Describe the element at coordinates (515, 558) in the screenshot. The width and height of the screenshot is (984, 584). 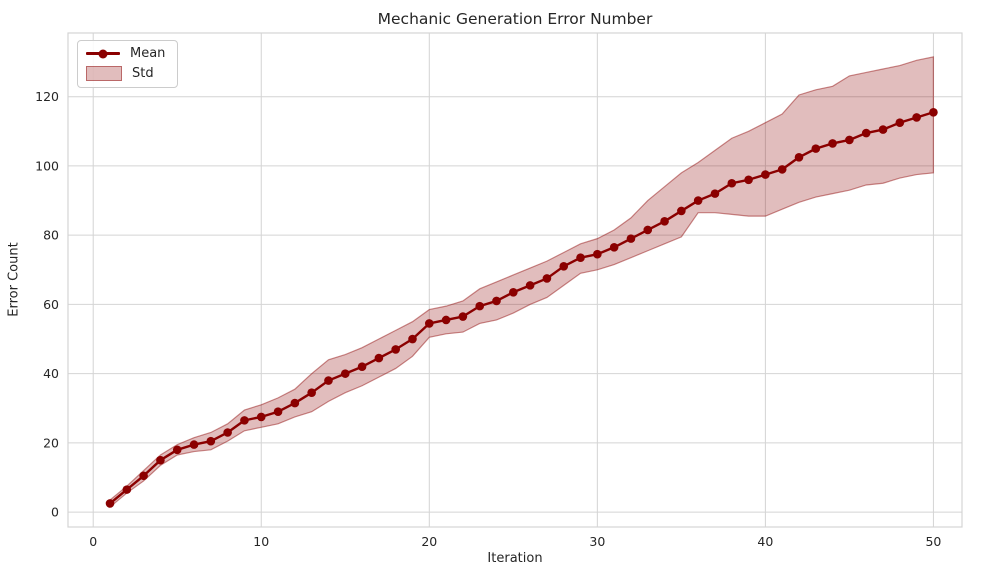
I see `x-axis-label: Iteration` at that location.